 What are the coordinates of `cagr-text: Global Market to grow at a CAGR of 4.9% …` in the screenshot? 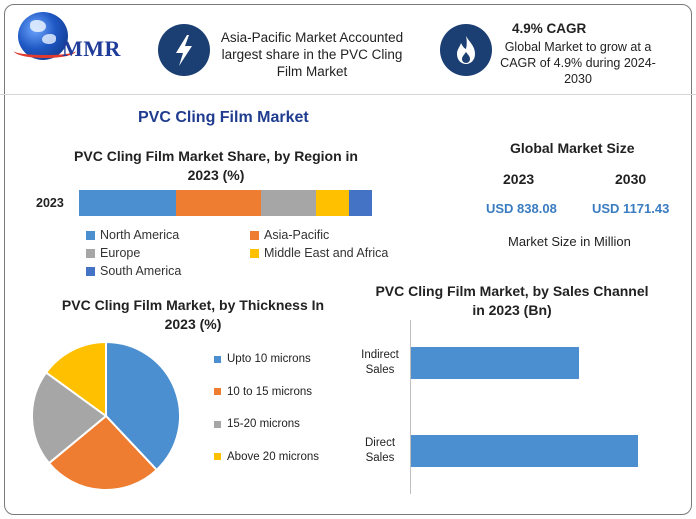 It's located at (578, 63).